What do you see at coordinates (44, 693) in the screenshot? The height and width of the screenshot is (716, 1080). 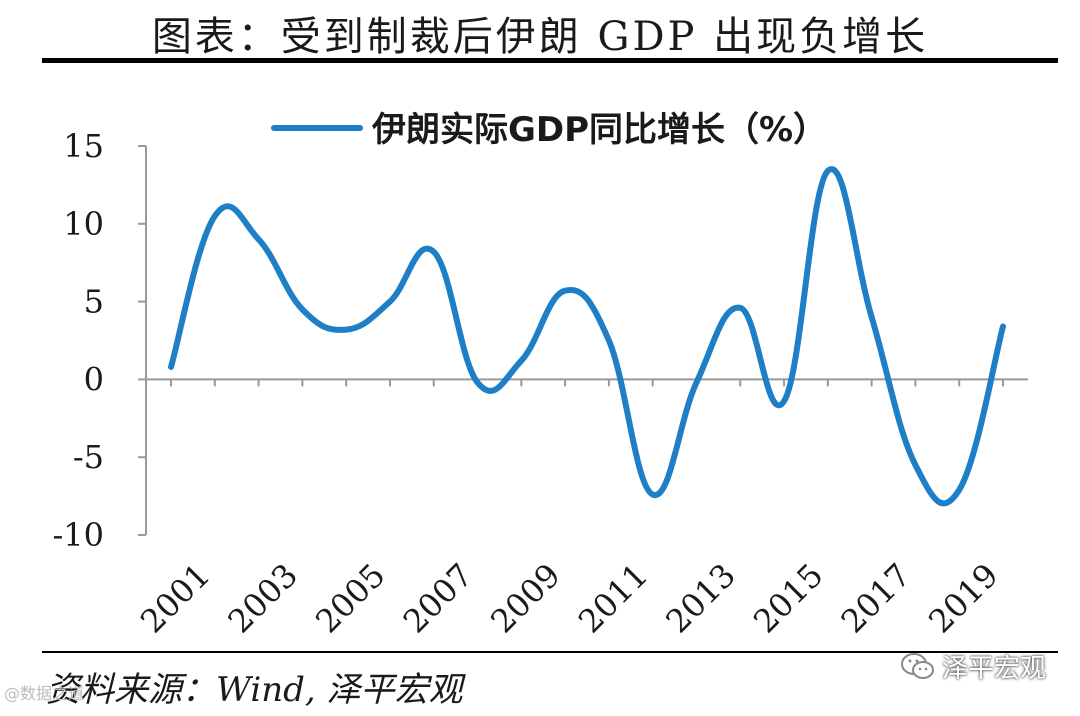 I see `corner-watermark: @数据之道` at bounding box center [44, 693].